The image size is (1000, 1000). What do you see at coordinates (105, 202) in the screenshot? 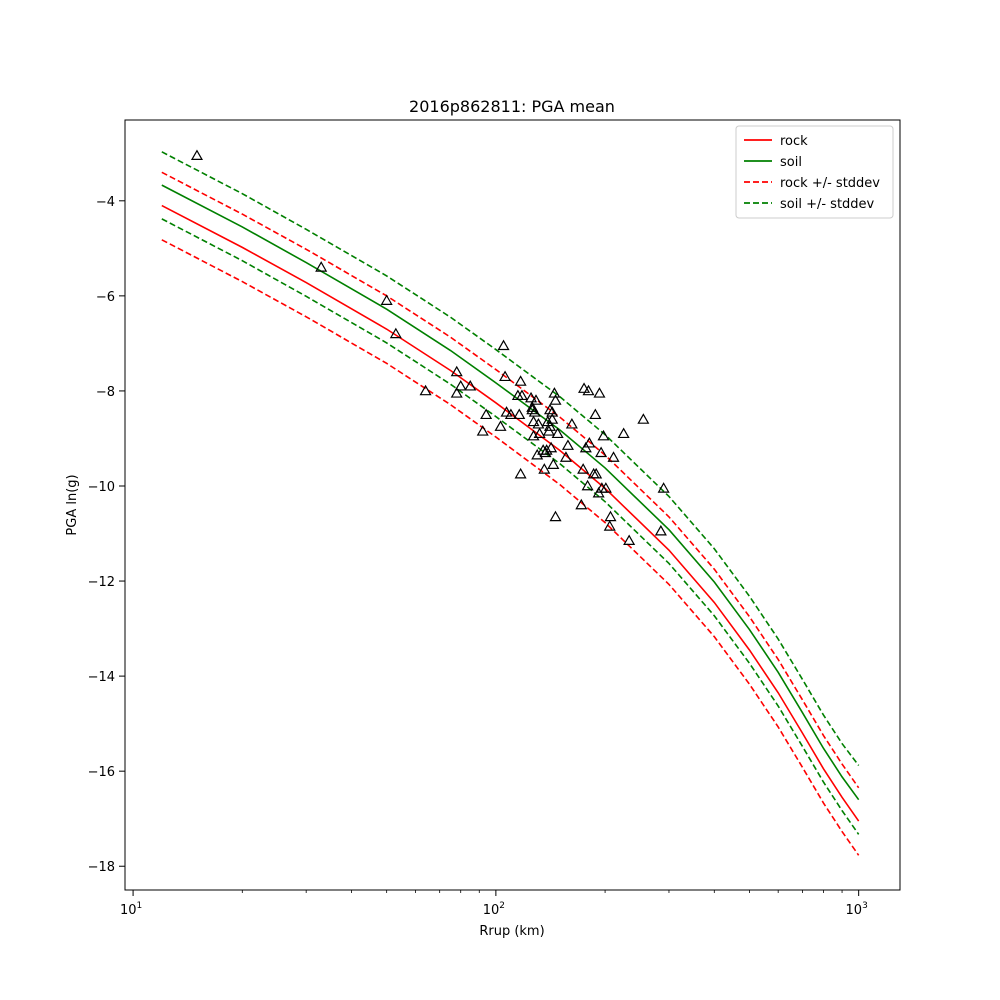
I see `y-tick-label: −4` at bounding box center [105, 202].